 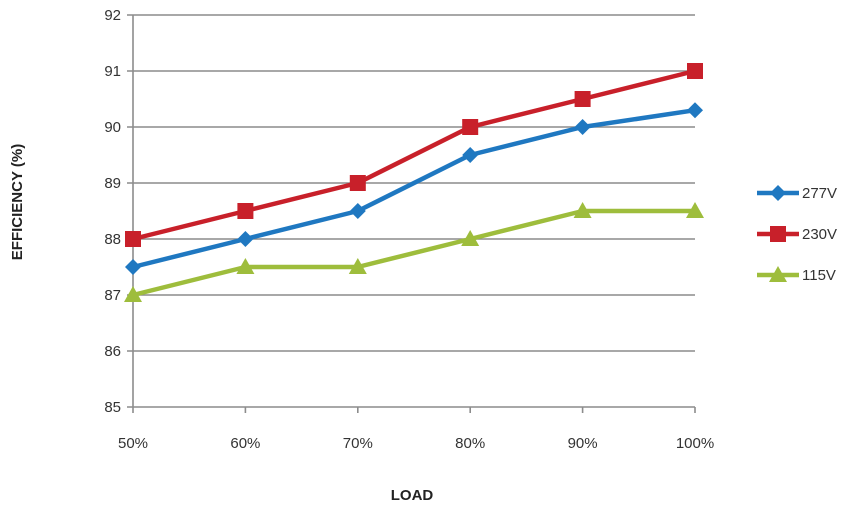 I want to click on series-115V, so click(x=414, y=252).